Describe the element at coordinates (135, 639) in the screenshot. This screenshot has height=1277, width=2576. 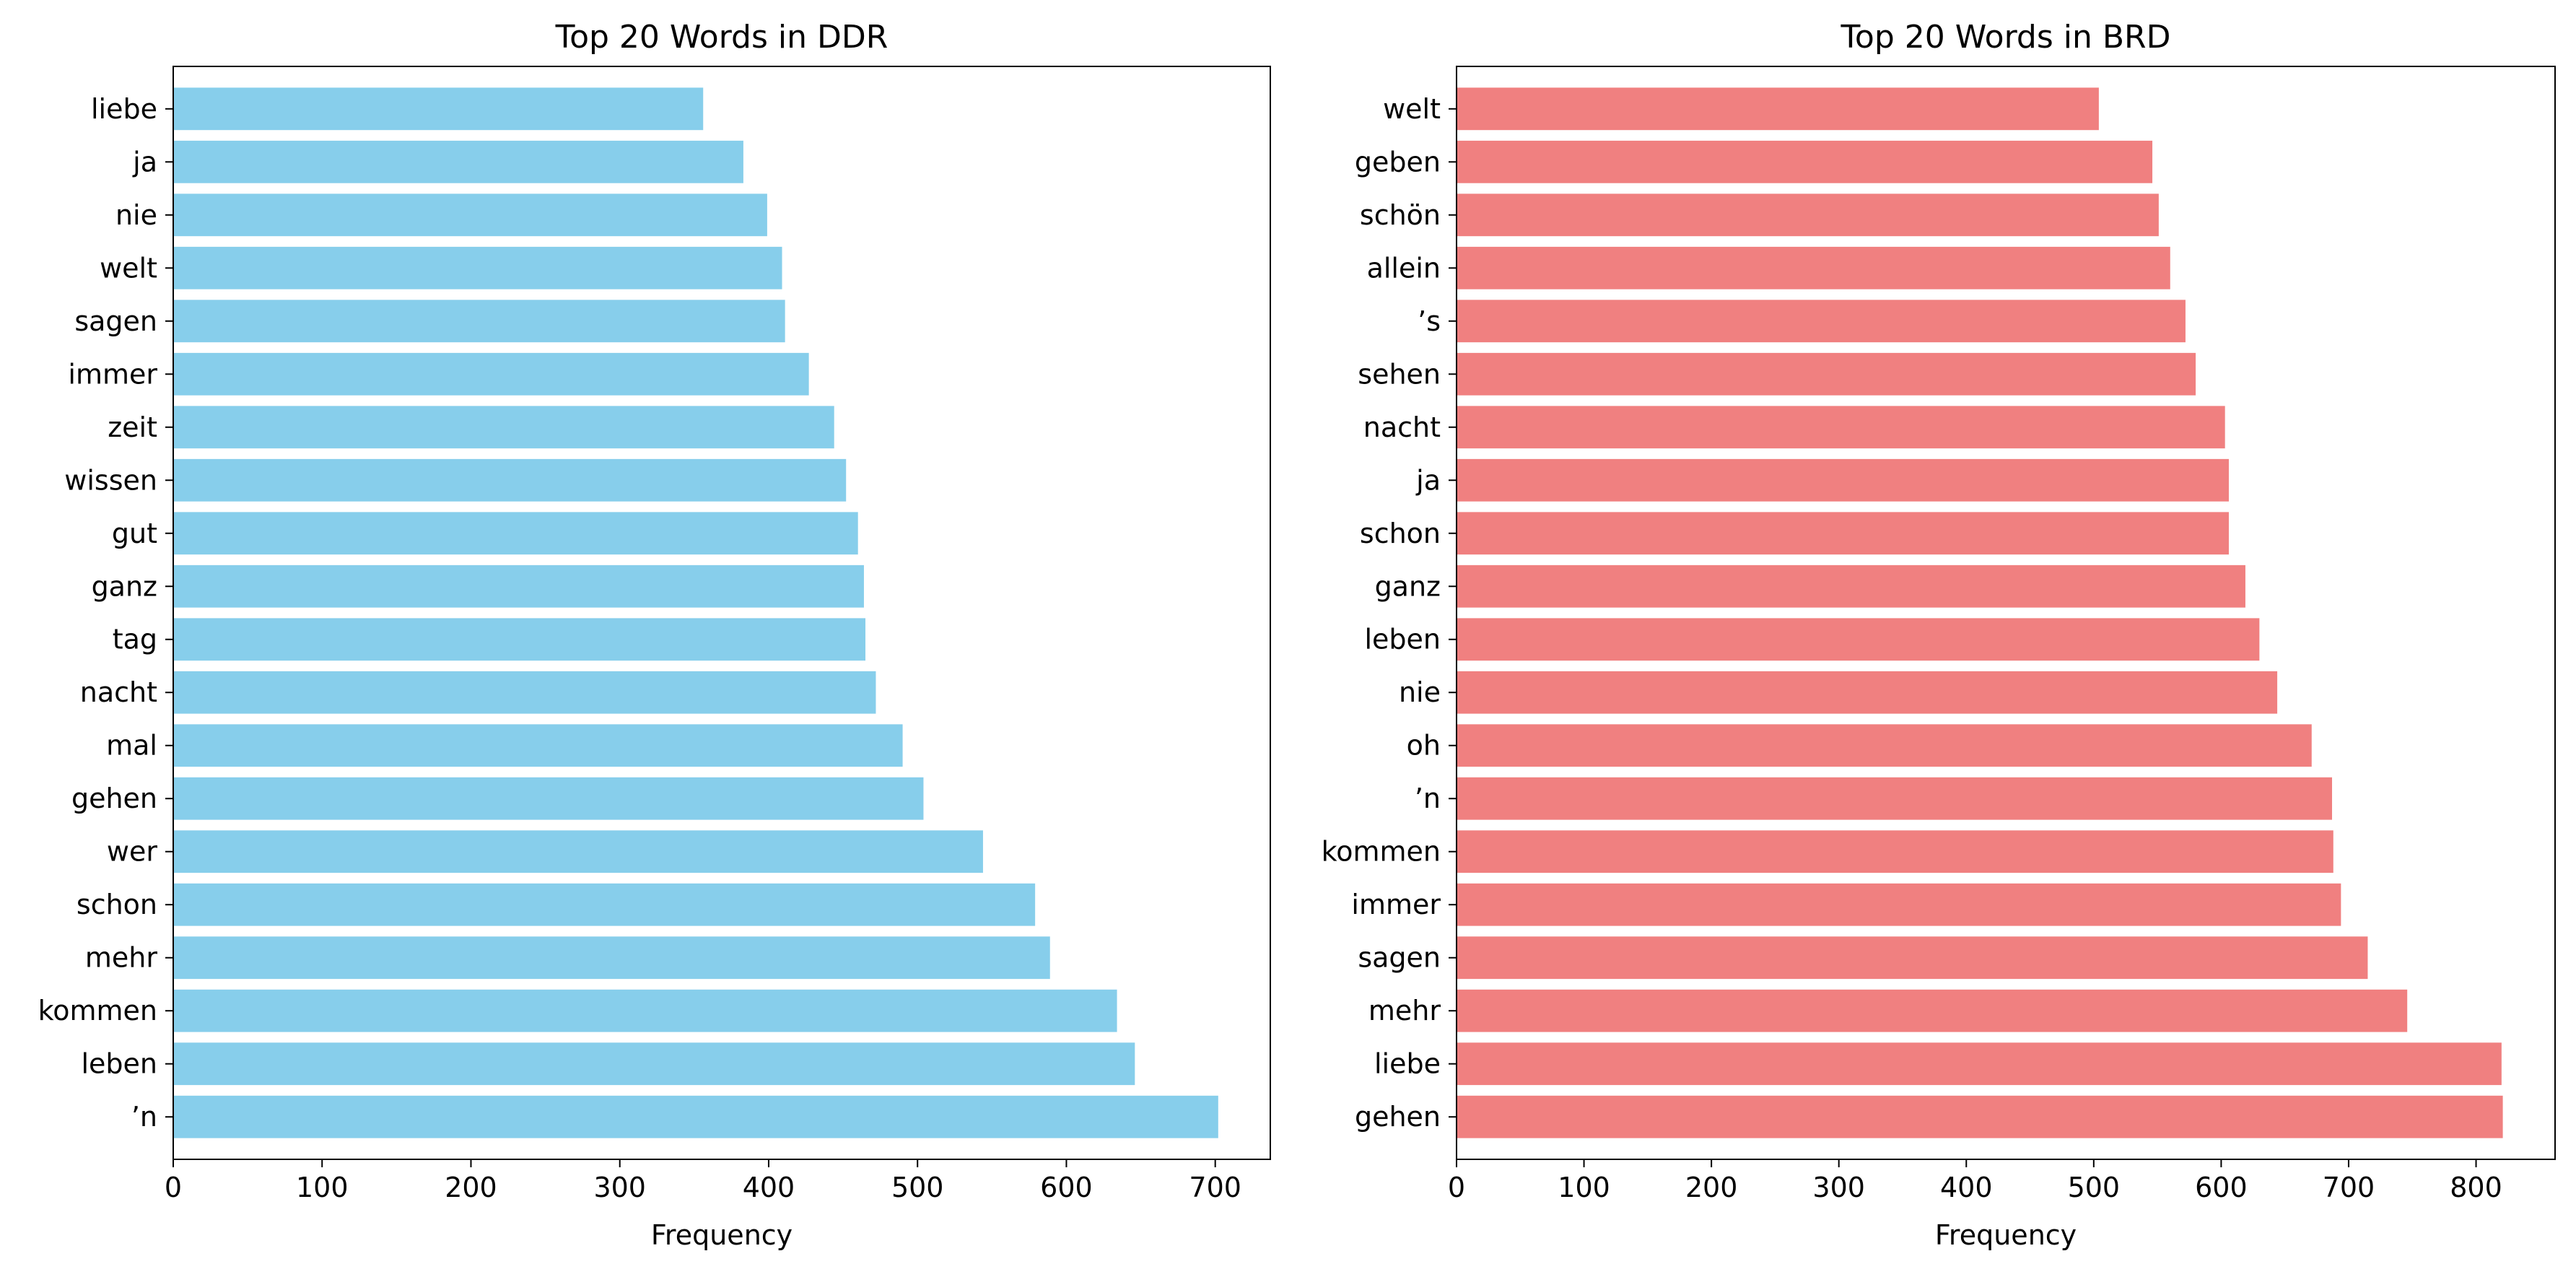
I see `y-tick-label: tag` at that location.